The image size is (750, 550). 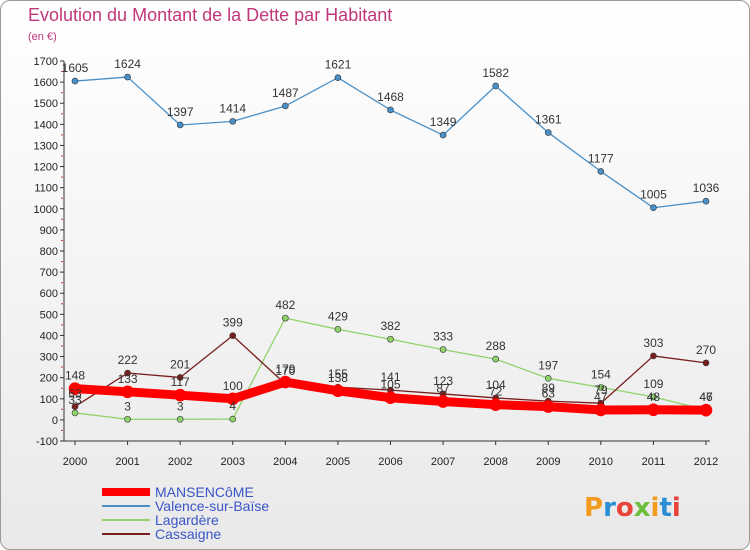 What do you see at coordinates (593, 508) in the screenshot?
I see `logo-letter: P` at bounding box center [593, 508].